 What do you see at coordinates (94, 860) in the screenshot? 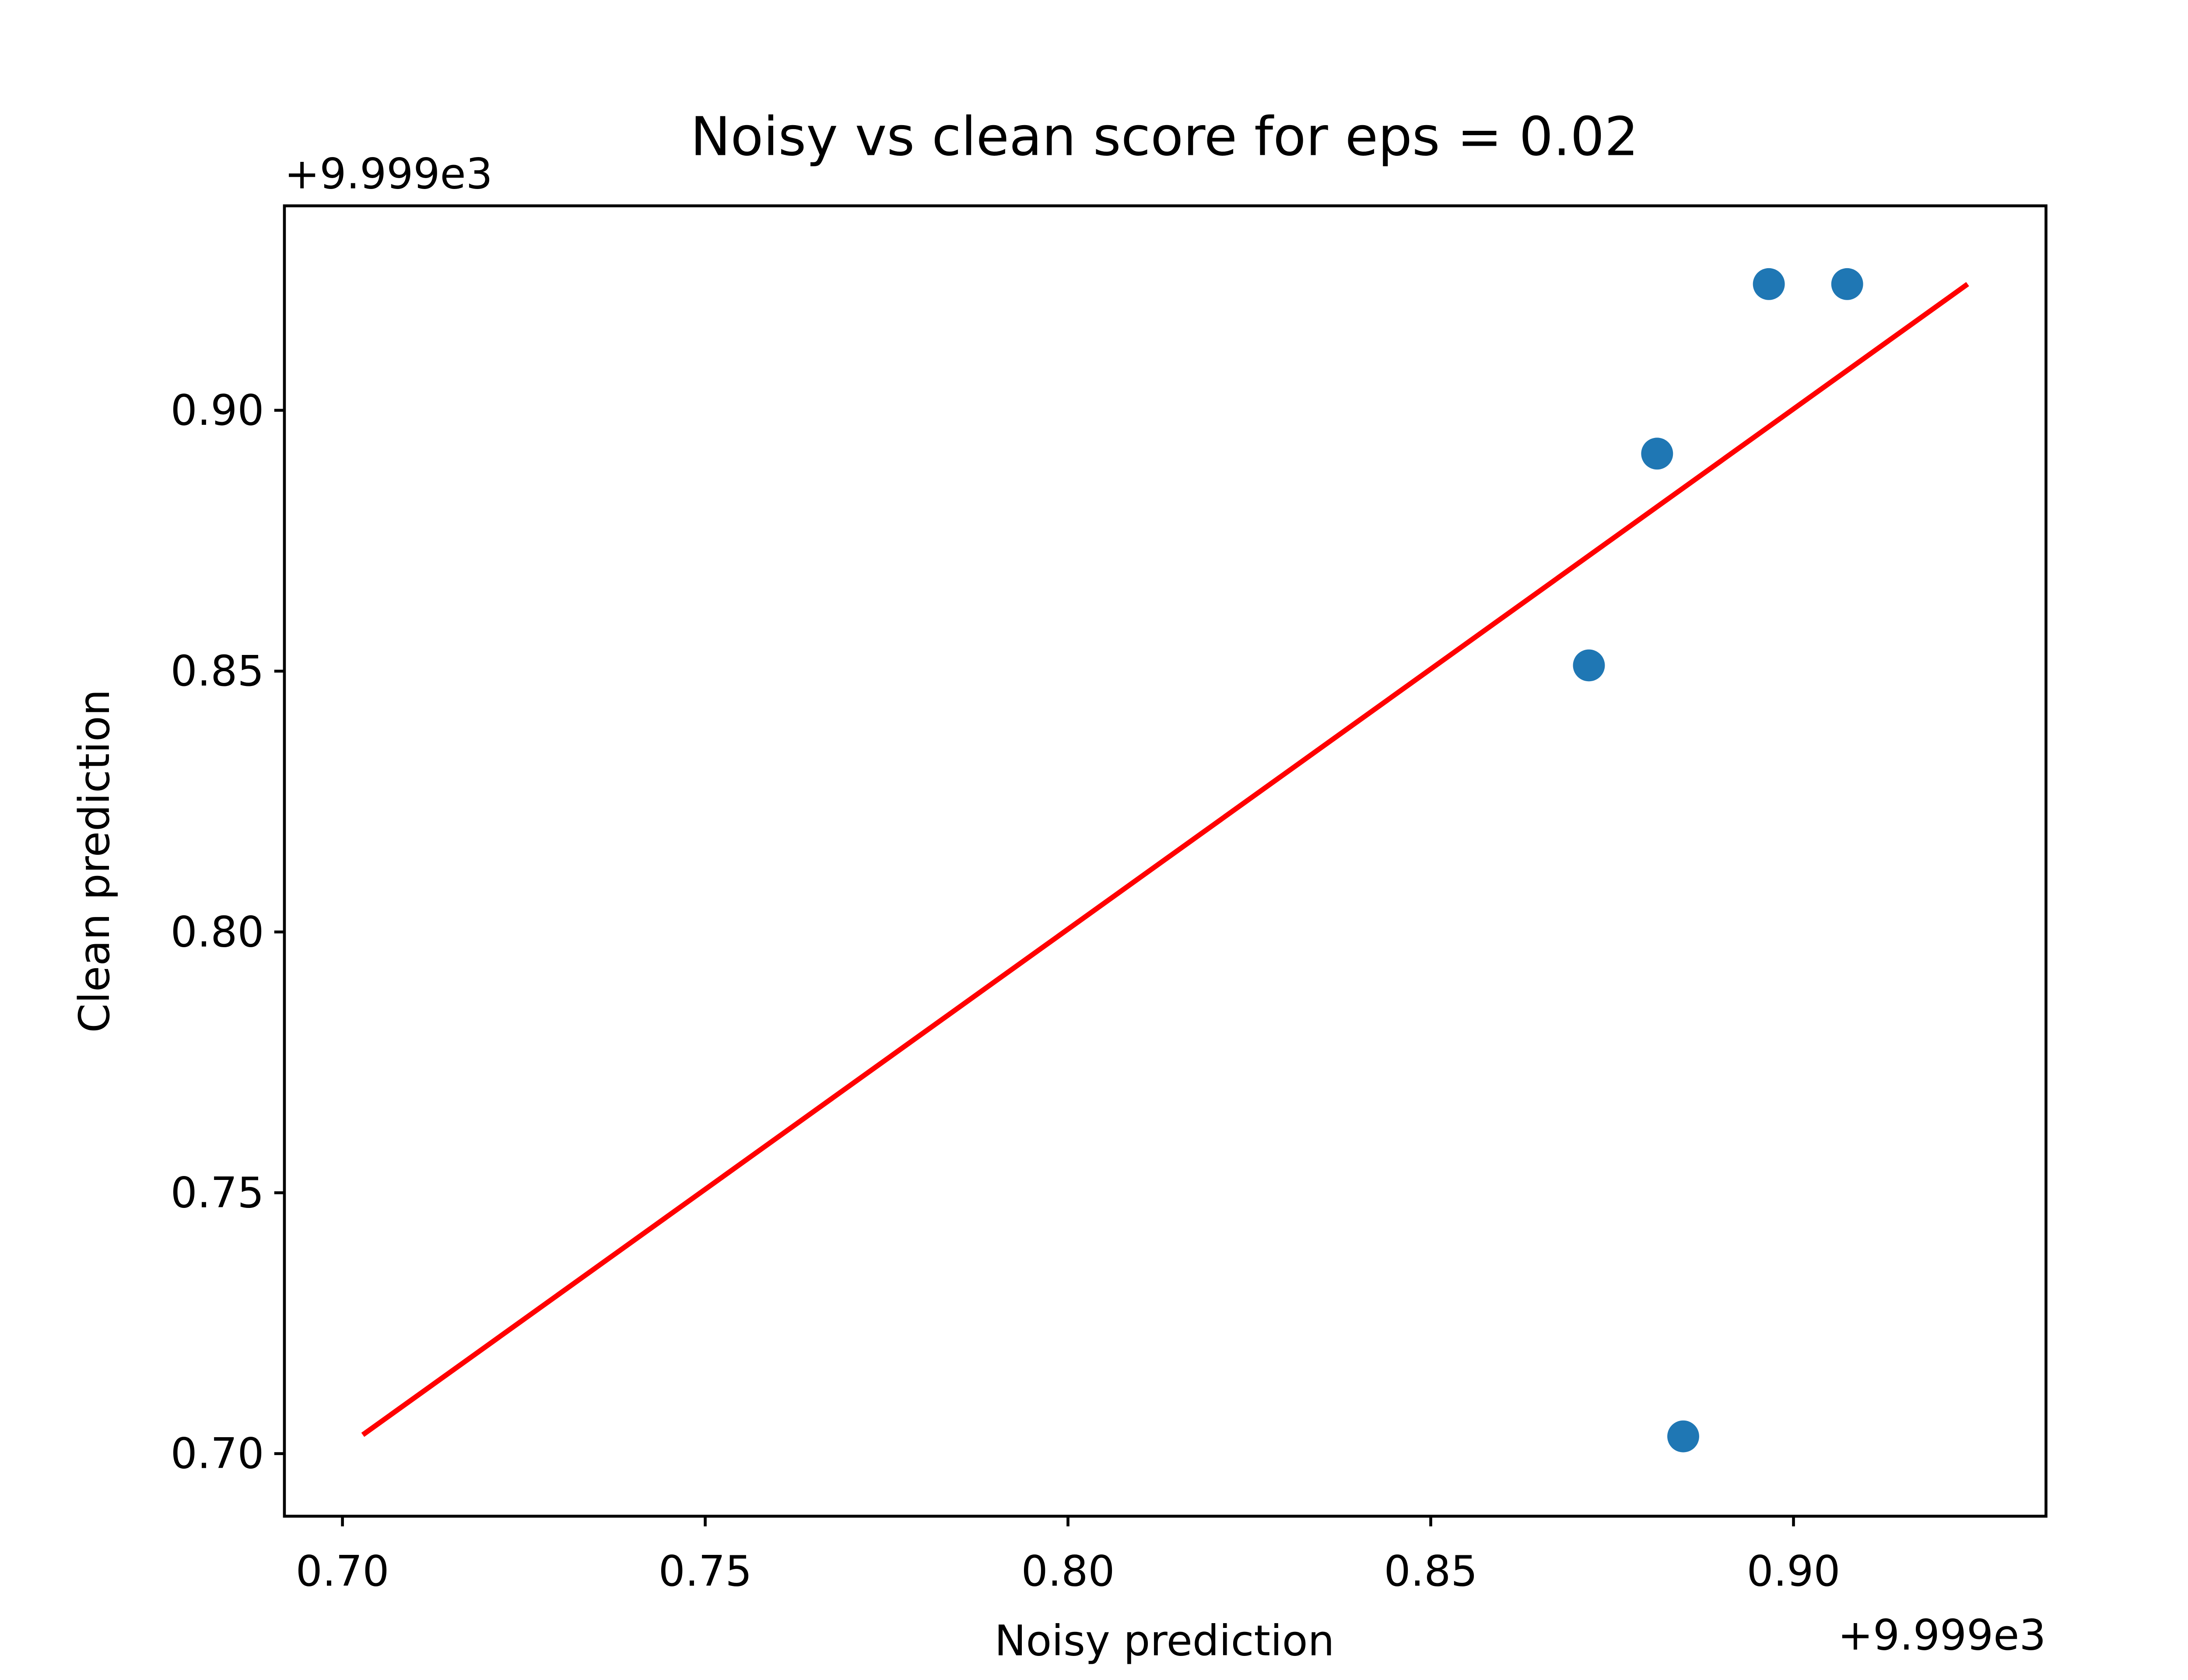
I see `y-axis-label: Clean prediction` at bounding box center [94, 860].